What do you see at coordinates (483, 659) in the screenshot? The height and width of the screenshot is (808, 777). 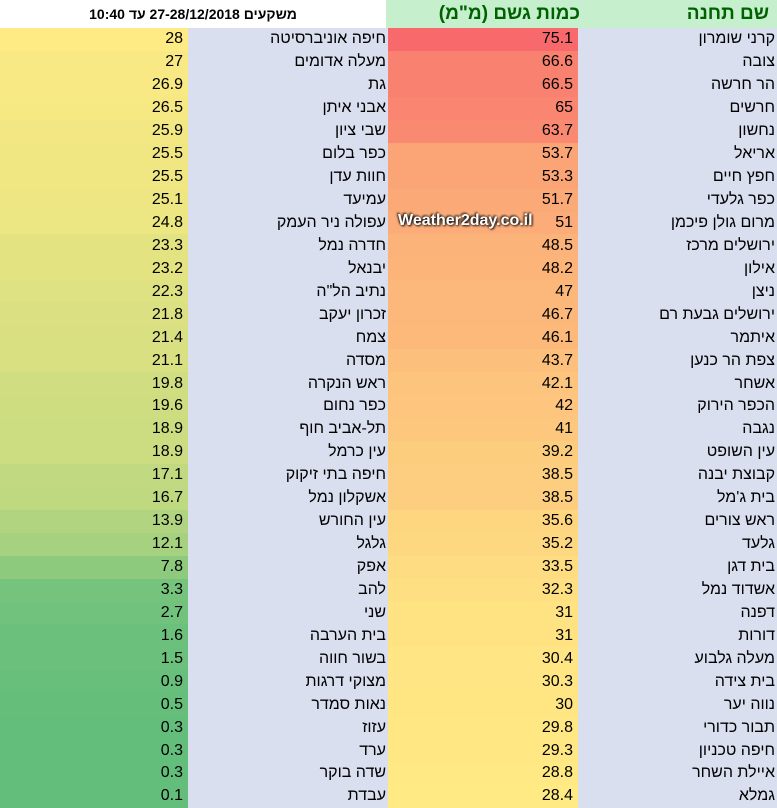 I see `rain-value: 30.4` at bounding box center [483, 659].